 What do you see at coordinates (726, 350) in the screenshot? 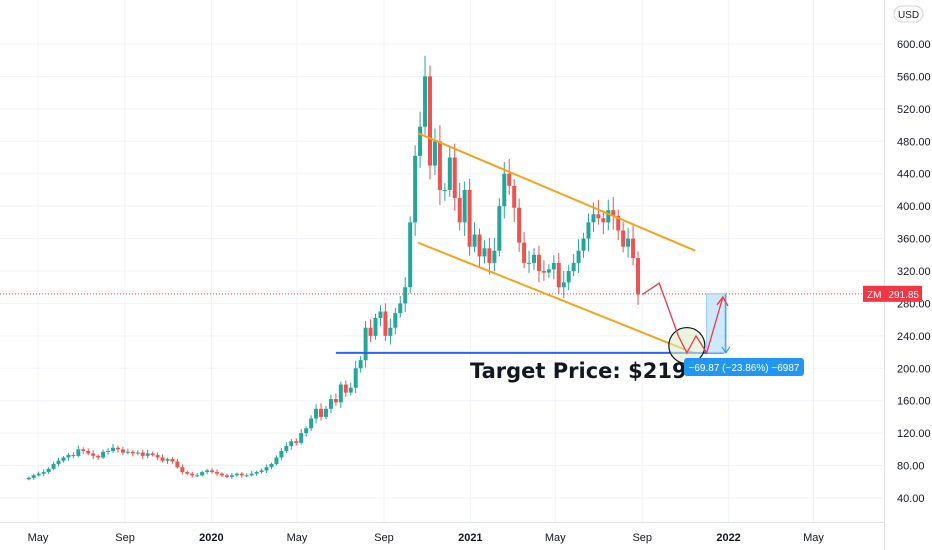
I see `measure-arrowhead` at bounding box center [726, 350].